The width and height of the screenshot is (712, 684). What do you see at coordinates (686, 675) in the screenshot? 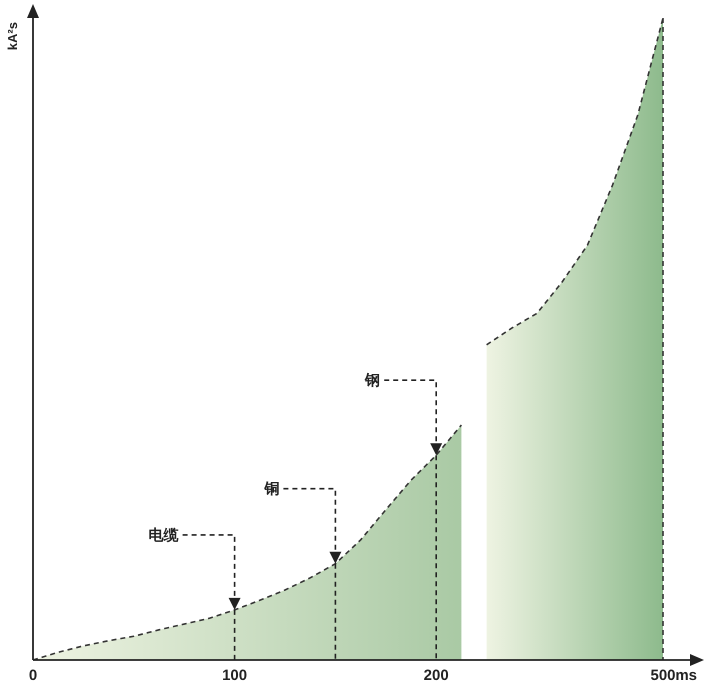
I see `x-axis-title: ms` at bounding box center [686, 675].